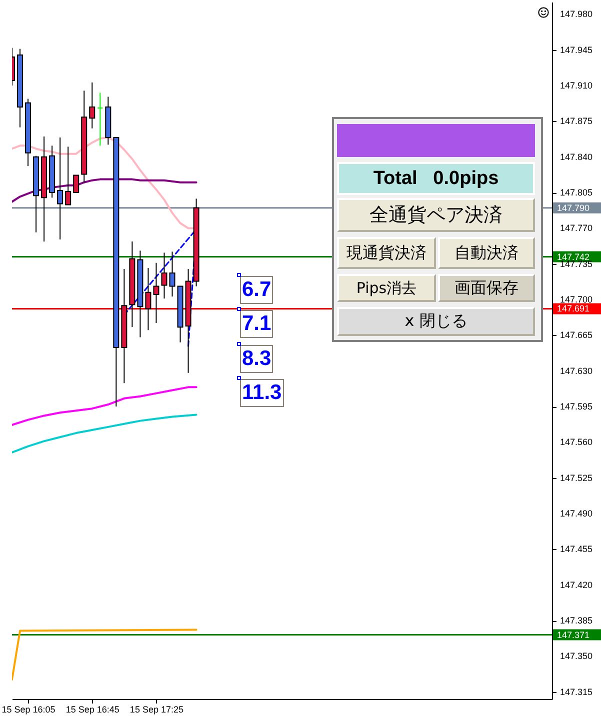  Describe the element at coordinates (29, 709) in the screenshot. I see `x-tick-label: 15 Sep 16:05` at that location.